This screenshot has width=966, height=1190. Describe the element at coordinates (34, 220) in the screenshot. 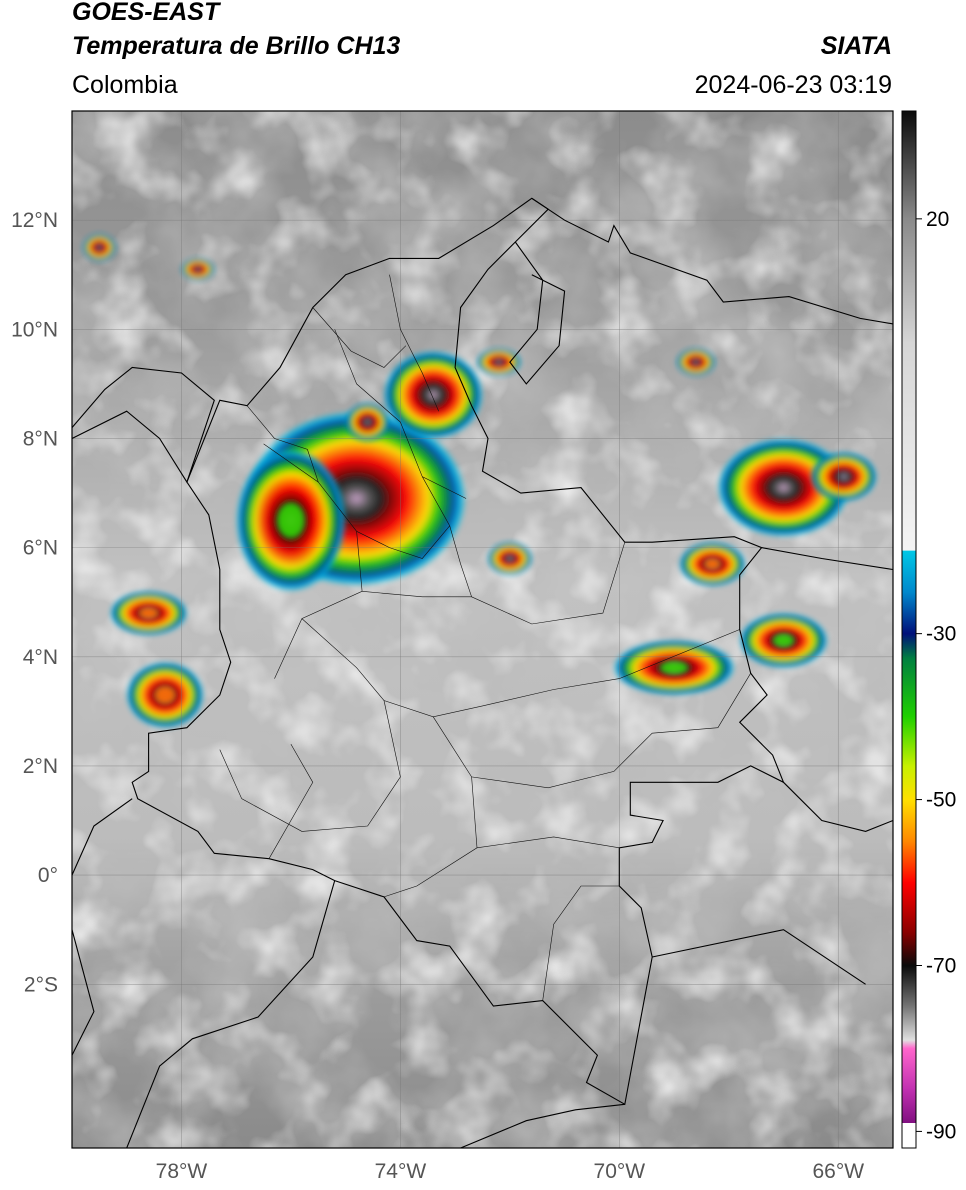

I see `lat-tick-label-0: 12°N` at that location.